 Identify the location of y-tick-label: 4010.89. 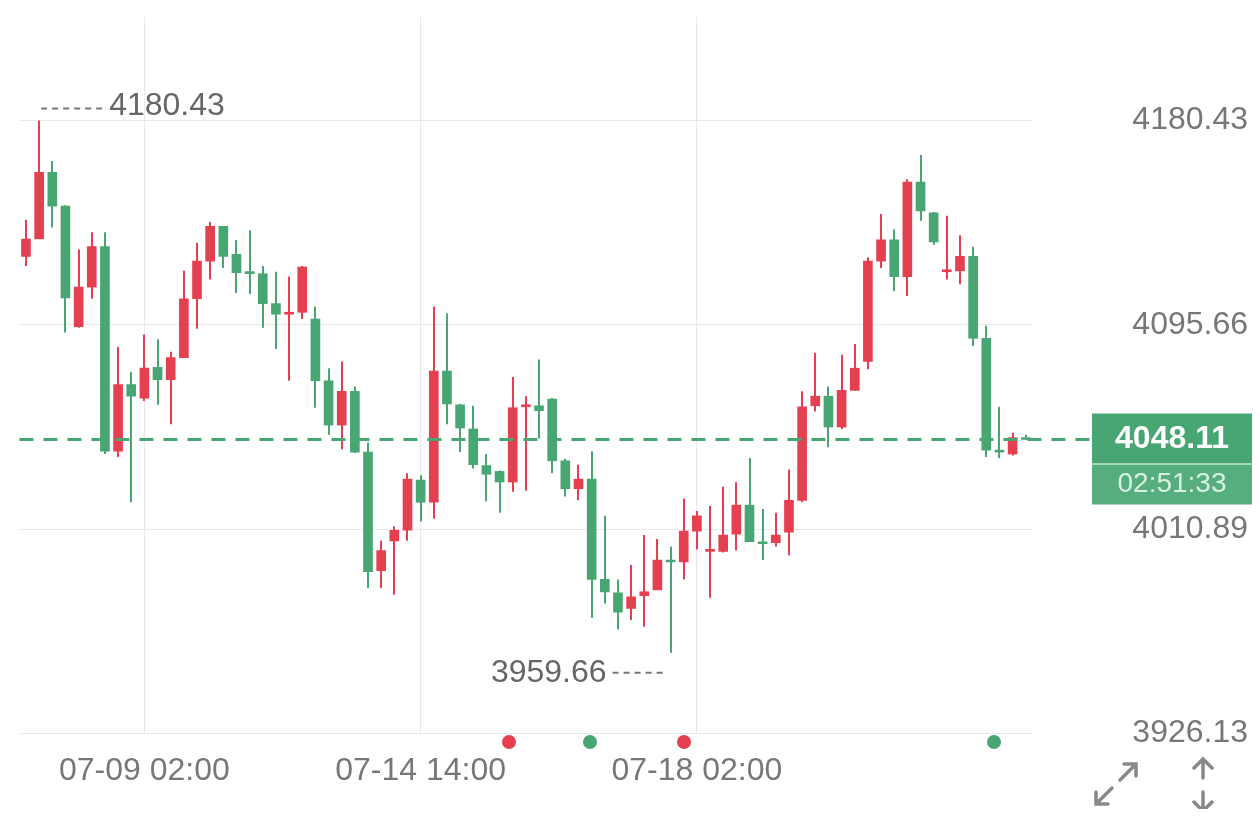
(1190, 527).